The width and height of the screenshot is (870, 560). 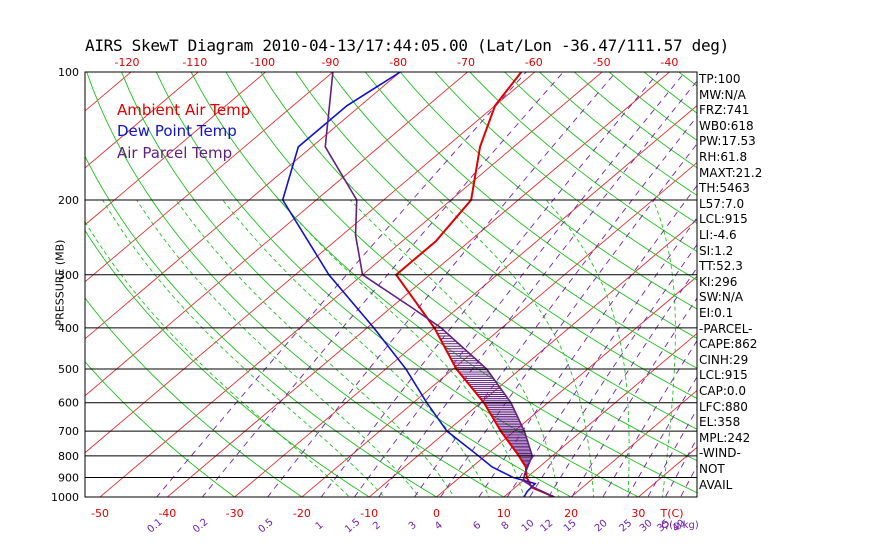 What do you see at coordinates (175, 153) in the screenshot?
I see `legend-air-parcel-temp: Air Parcel Temp` at bounding box center [175, 153].